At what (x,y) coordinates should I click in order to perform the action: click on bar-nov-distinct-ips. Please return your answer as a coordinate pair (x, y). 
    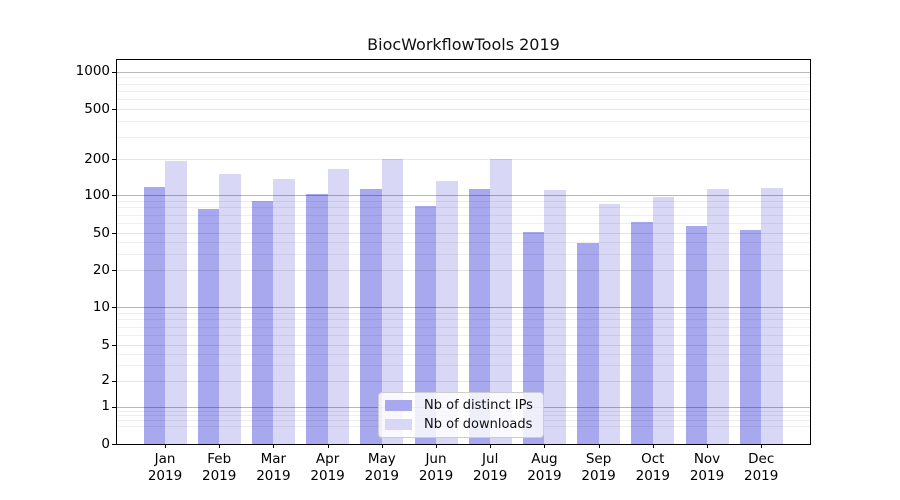
    Looking at the image, I should click on (696, 335).